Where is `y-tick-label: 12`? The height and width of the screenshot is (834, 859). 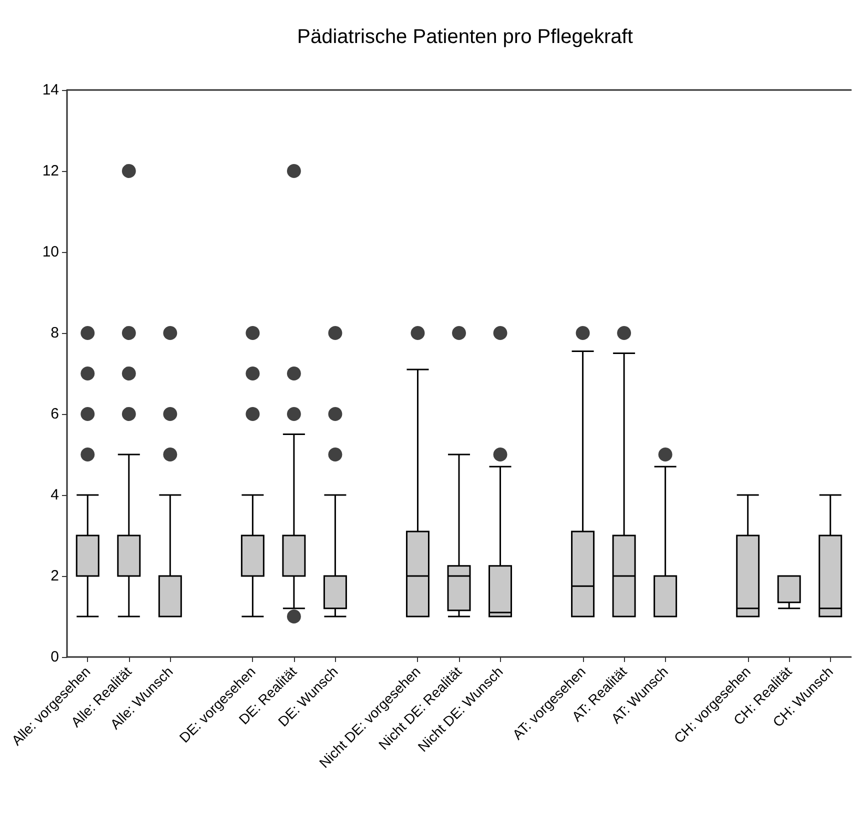 y-tick-label: 12 is located at coordinates (50, 171).